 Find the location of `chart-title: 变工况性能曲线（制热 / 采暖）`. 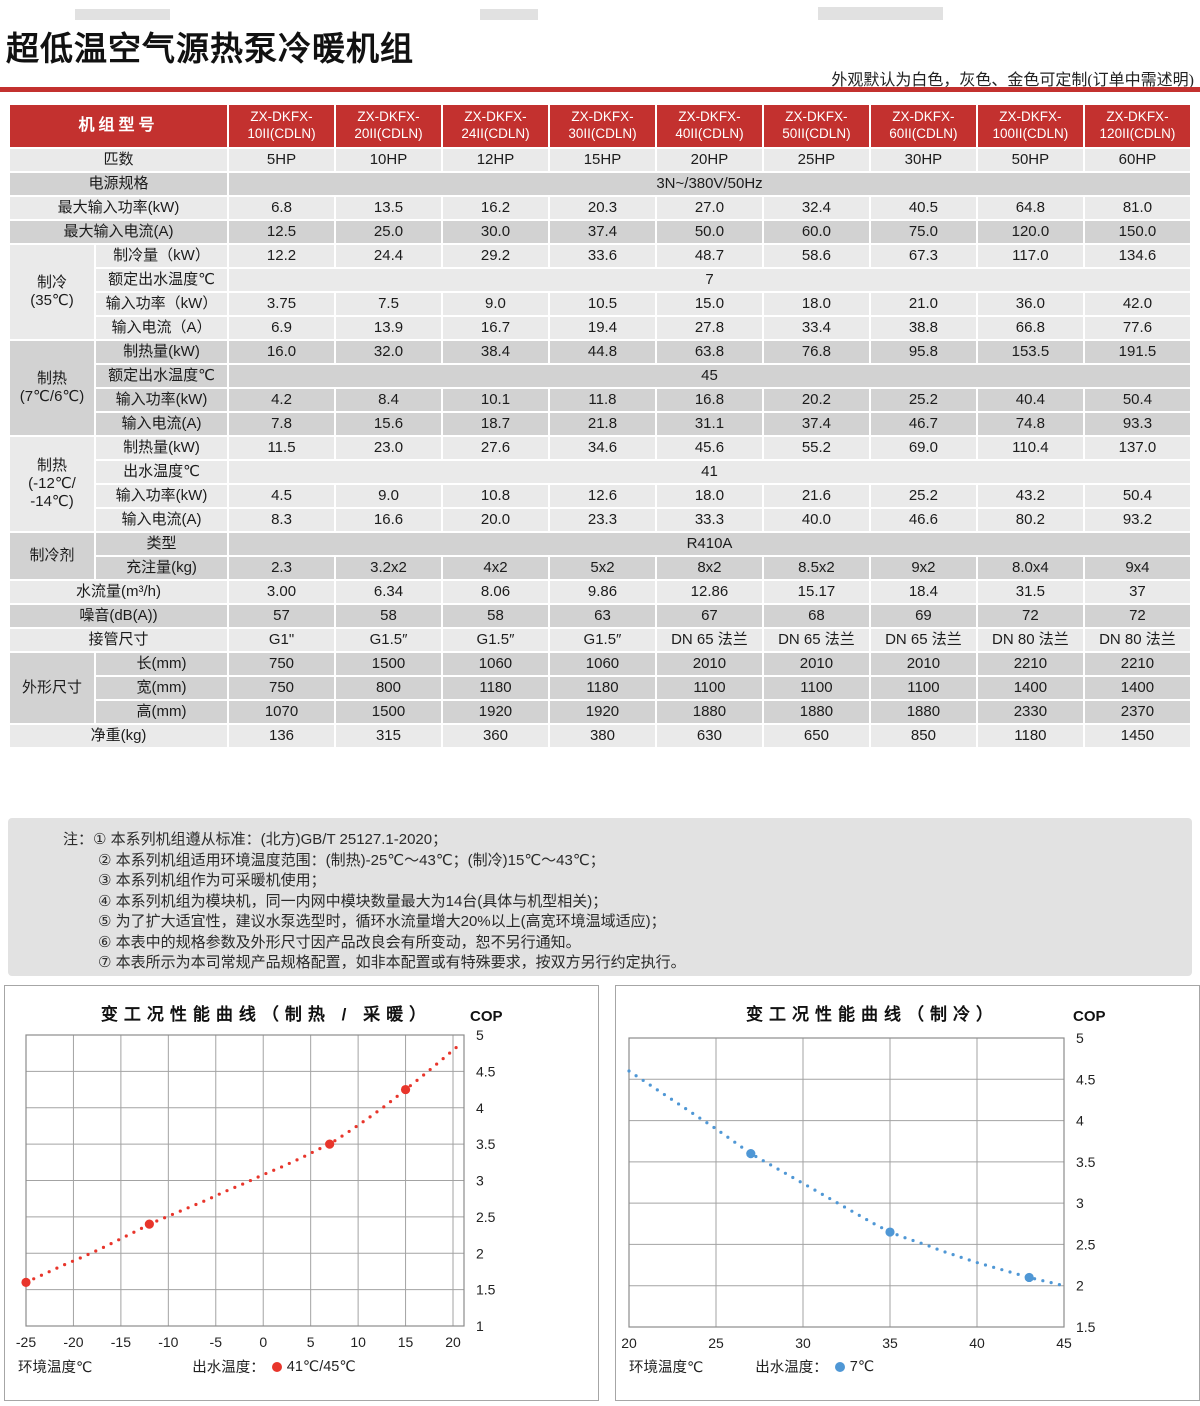

chart-title: 变工况性能曲线（制热 / 采暖） is located at coordinates (266, 1014).